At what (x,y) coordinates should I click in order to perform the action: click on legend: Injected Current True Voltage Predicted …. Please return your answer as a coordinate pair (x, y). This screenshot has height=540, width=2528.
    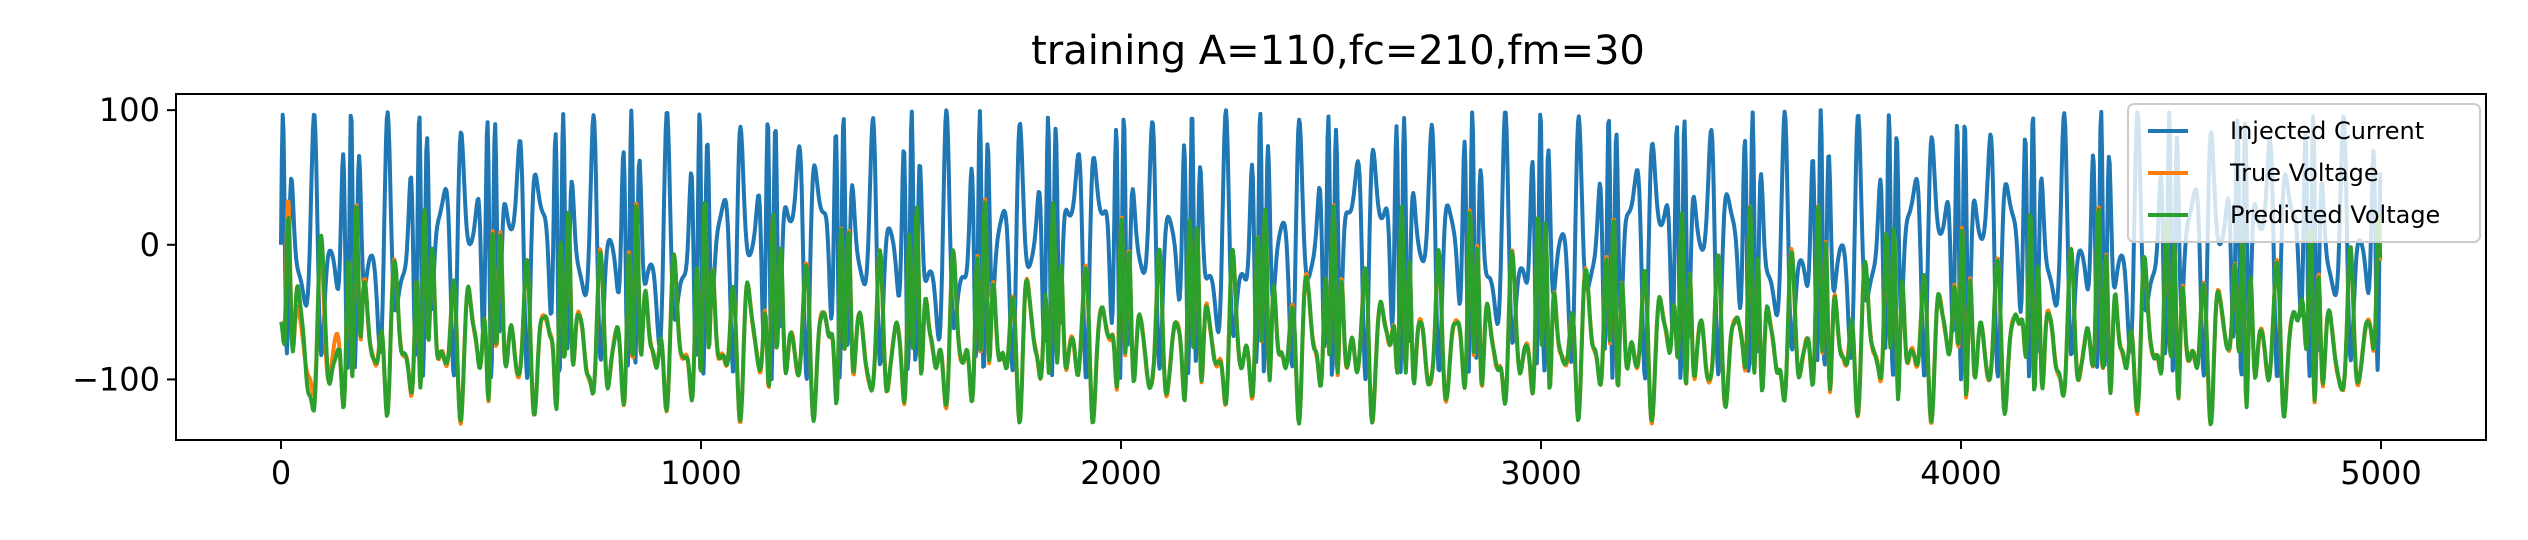
    Looking at the image, I should click on (2304, 173).